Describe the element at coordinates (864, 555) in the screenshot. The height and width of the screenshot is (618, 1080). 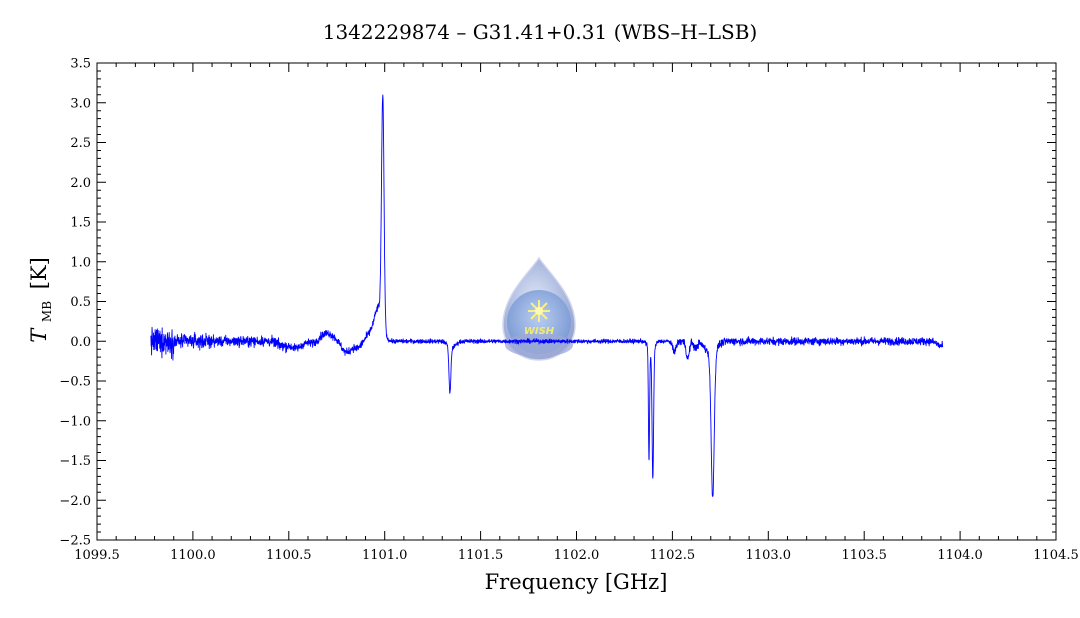
I see `x-tick-label: 1103.5` at that location.